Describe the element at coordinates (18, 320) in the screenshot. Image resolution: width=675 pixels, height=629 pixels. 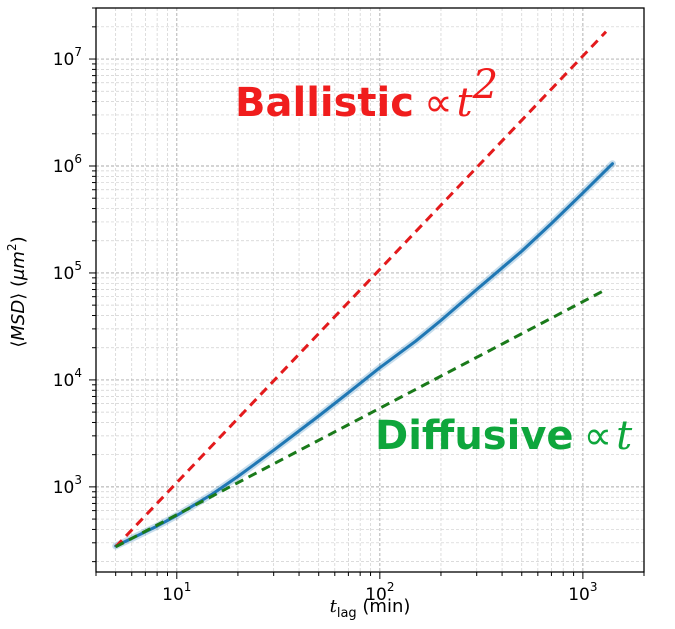
I see `y-axis-label-var: MSD` at that location.